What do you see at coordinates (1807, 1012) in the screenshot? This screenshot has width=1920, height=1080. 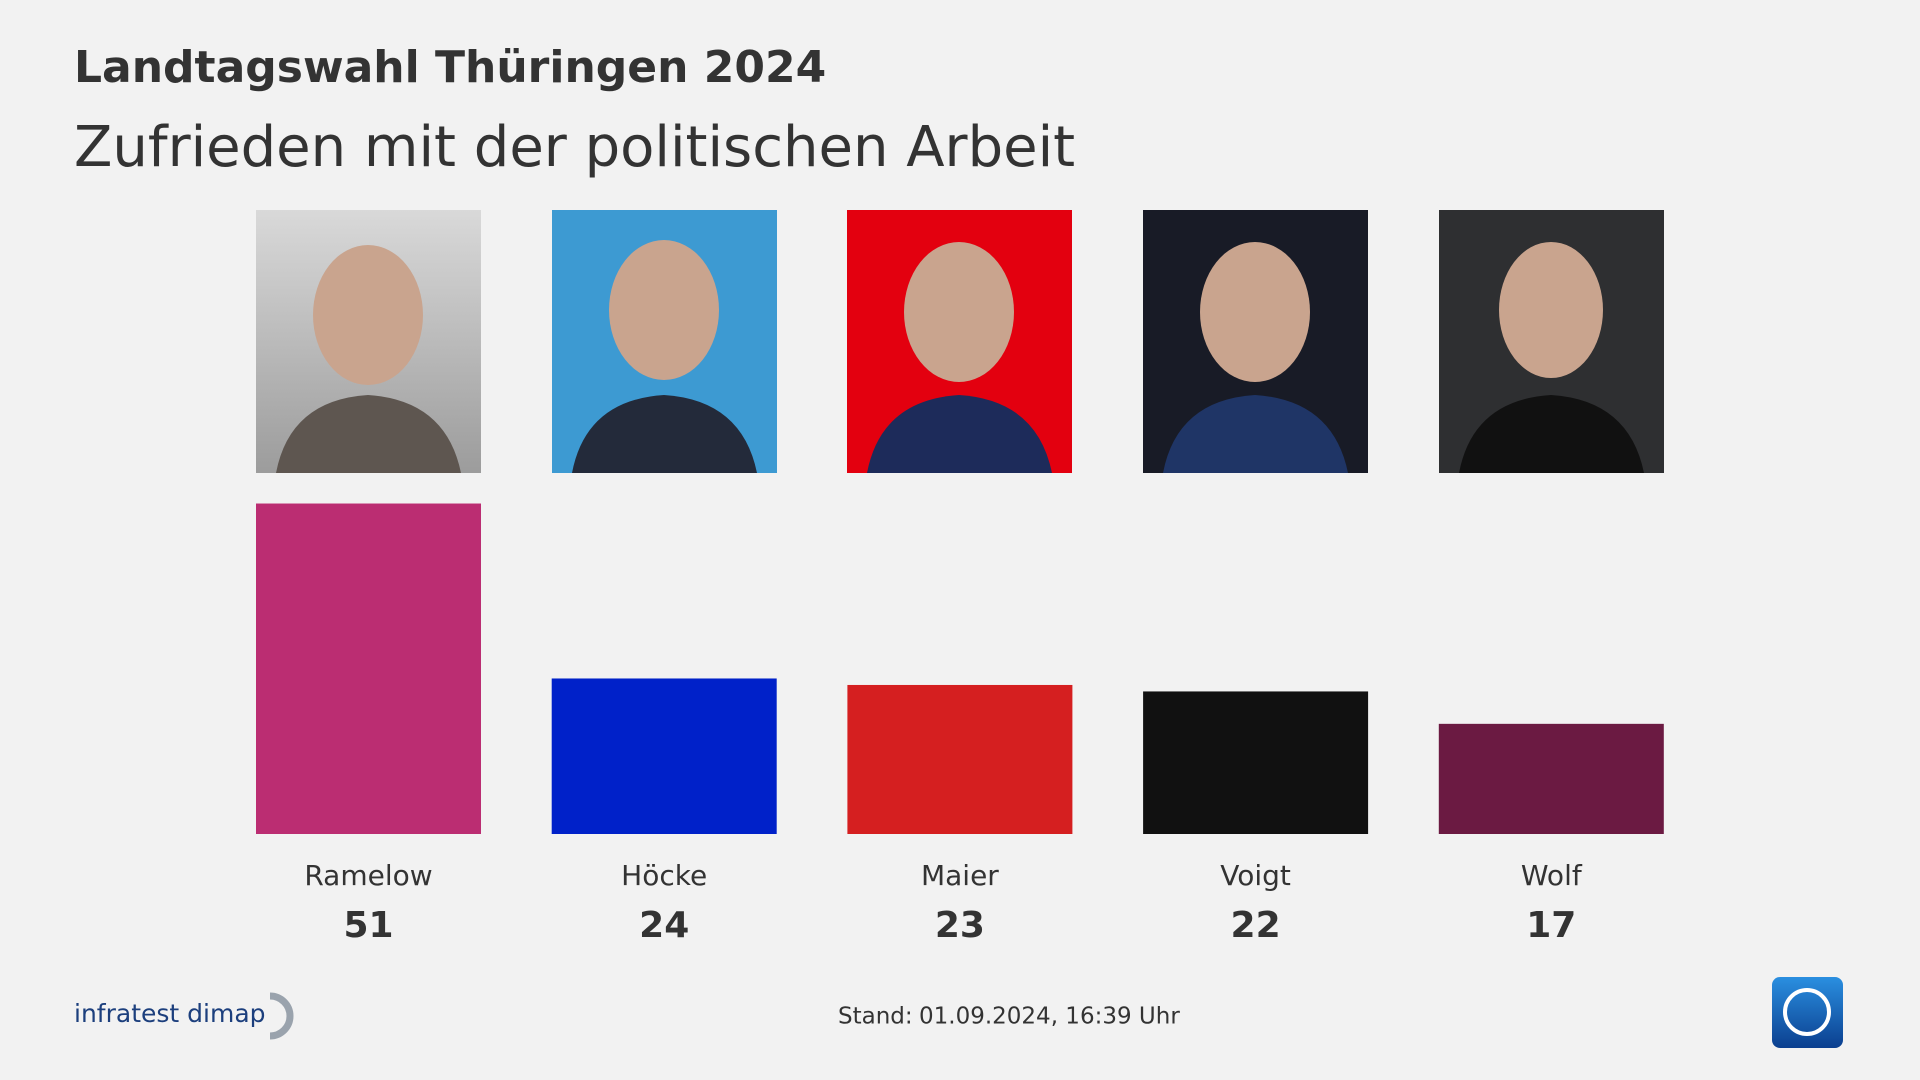 I see `broadcaster-logo` at bounding box center [1807, 1012].